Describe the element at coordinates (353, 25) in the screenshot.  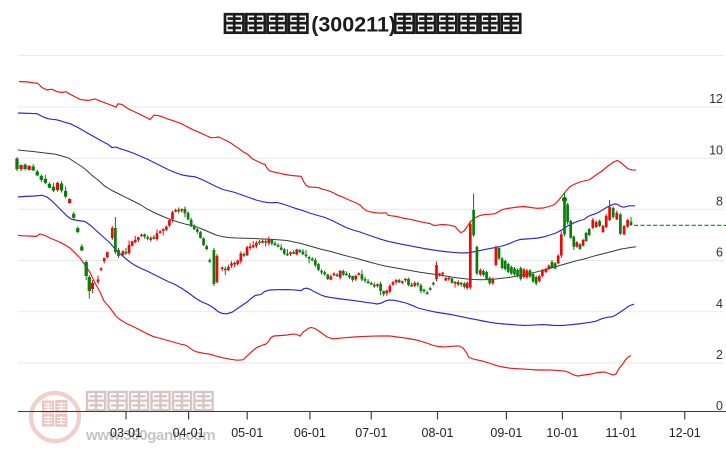
I see `svg-text: (300211)` at that location.